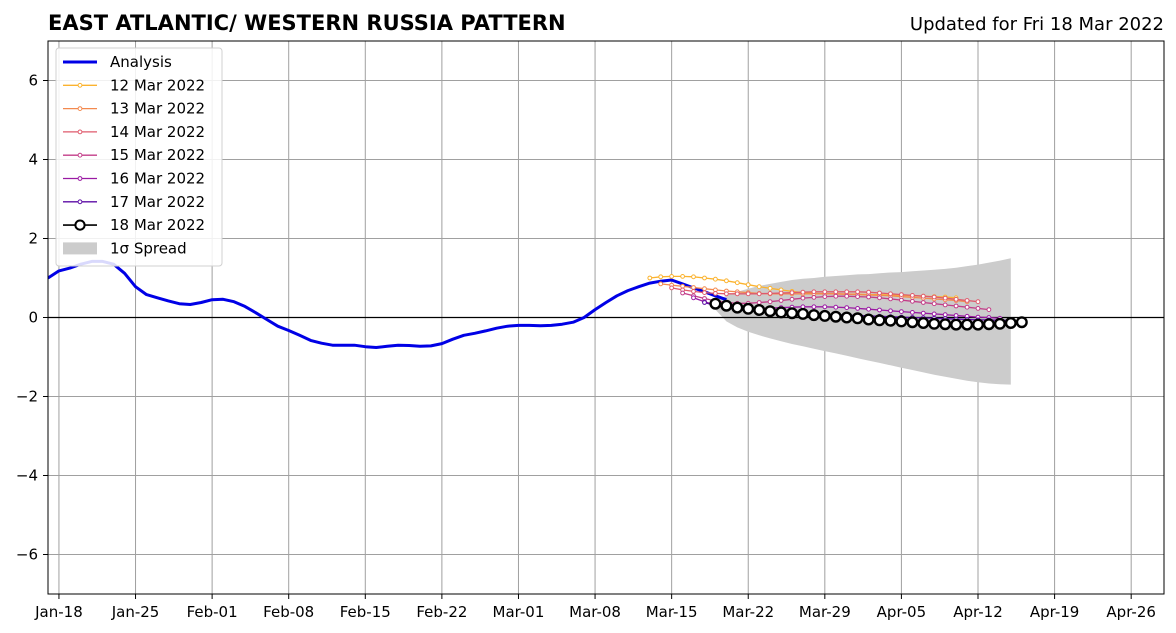 This screenshot has height=633, width=1176. I want to click on legend-box, so click(139, 157).